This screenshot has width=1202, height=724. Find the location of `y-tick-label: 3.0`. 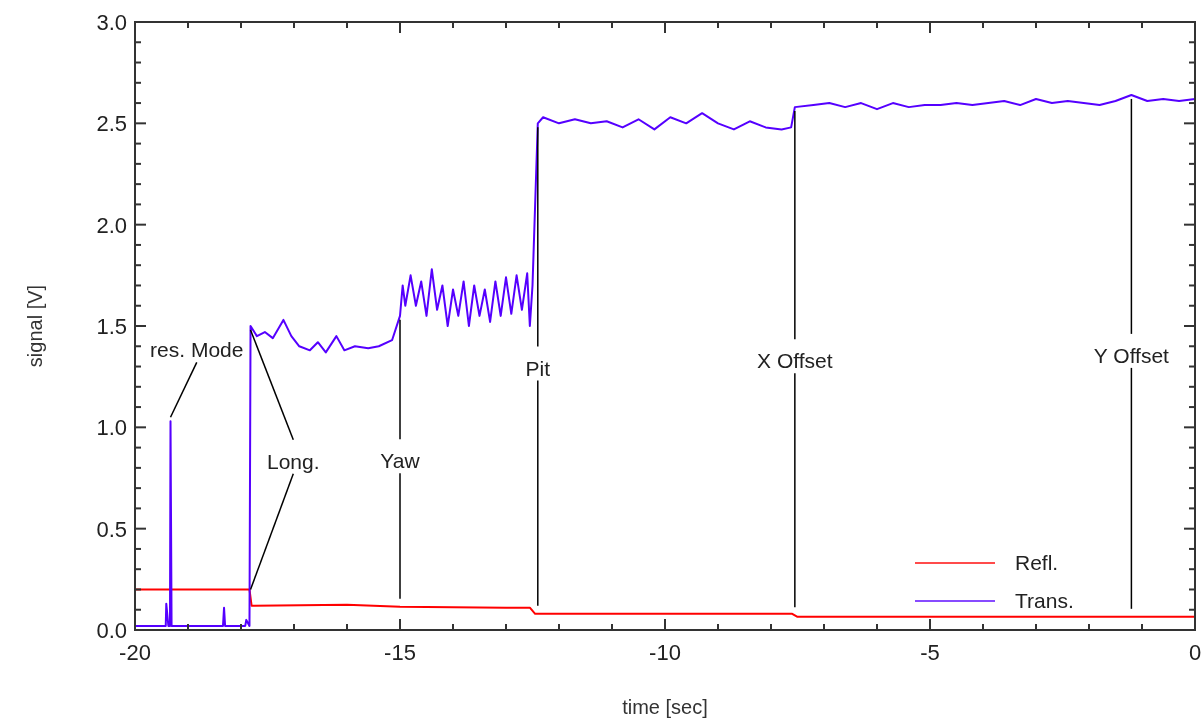

y-tick-label: 3.0 is located at coordinates (111, 22).